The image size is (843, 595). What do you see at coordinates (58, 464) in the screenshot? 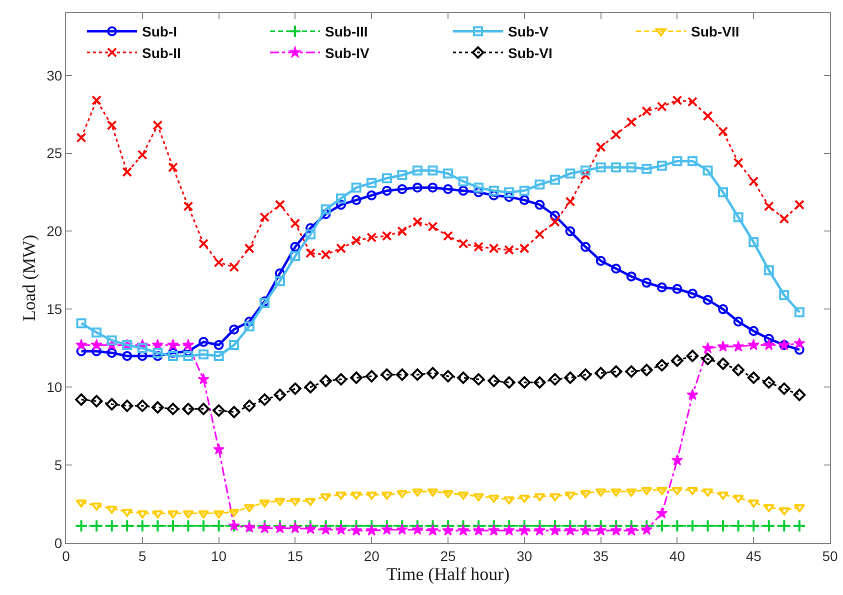
I see `y-tick-label: 5` at bounding box center [58, 464].